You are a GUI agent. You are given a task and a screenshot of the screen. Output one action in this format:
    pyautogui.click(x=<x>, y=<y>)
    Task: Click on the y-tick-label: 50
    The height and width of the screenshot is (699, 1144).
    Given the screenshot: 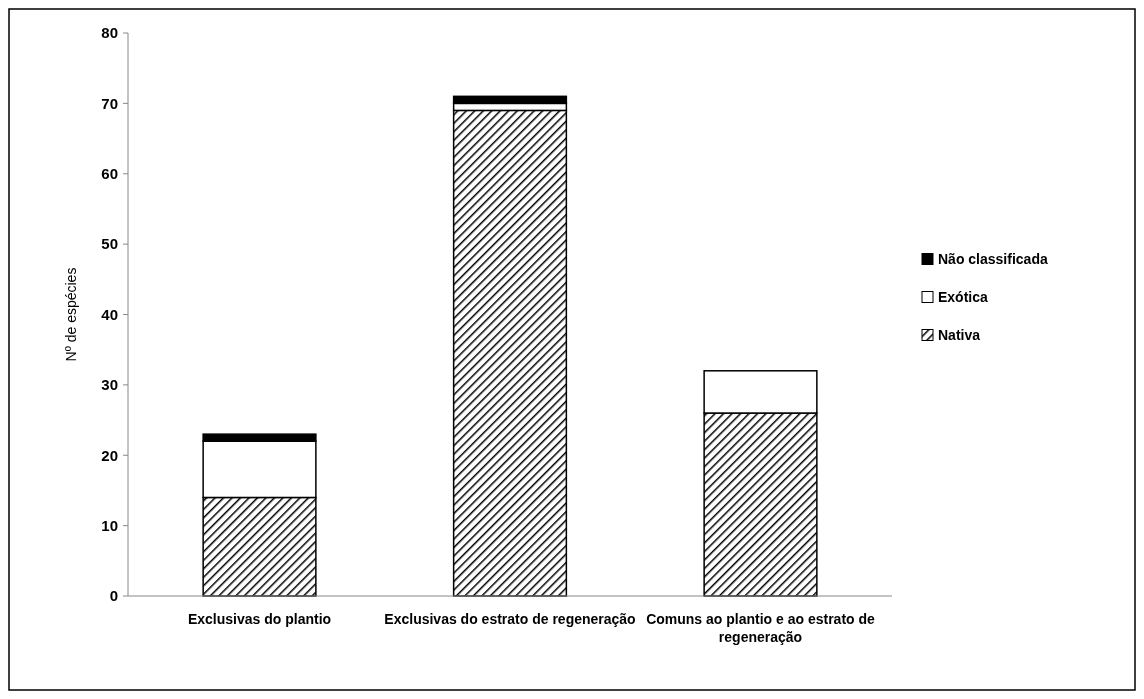 What is the action you would take?
    pyautogui.click(x=109, y=244)
    